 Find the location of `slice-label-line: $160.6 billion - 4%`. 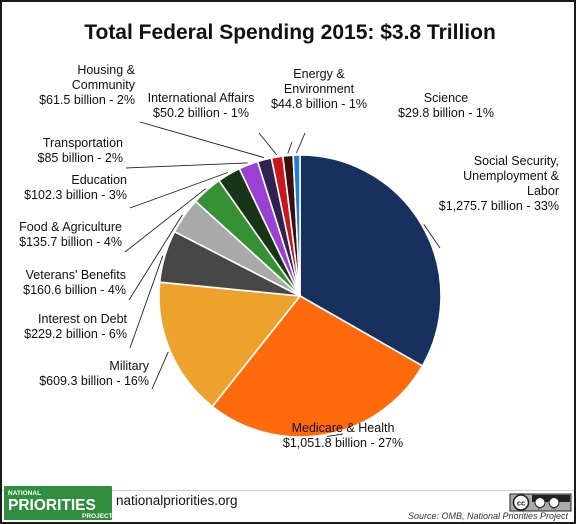

slice-label-line: $160.6 billion - 4% is located at coordinates (74, 290).